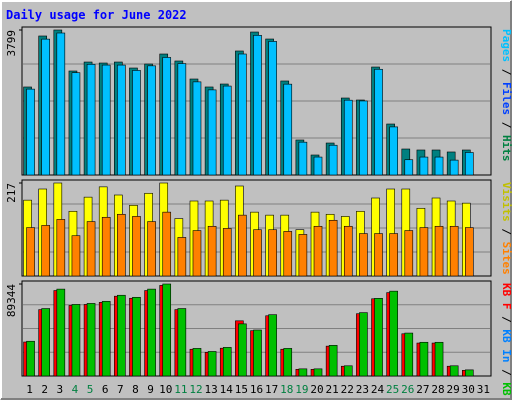 The height and width of the screenshot is (404, 512). Describe the element at coordinates (120, 389) in the screenshot. I see `x-tick-label: 7` at that location.